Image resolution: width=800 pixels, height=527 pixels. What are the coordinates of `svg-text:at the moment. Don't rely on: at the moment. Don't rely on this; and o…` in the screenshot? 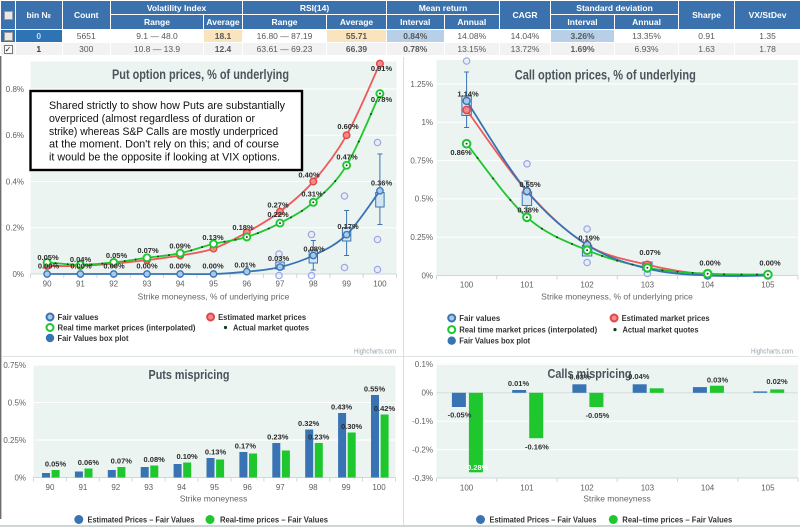 It's located at (164, 145).